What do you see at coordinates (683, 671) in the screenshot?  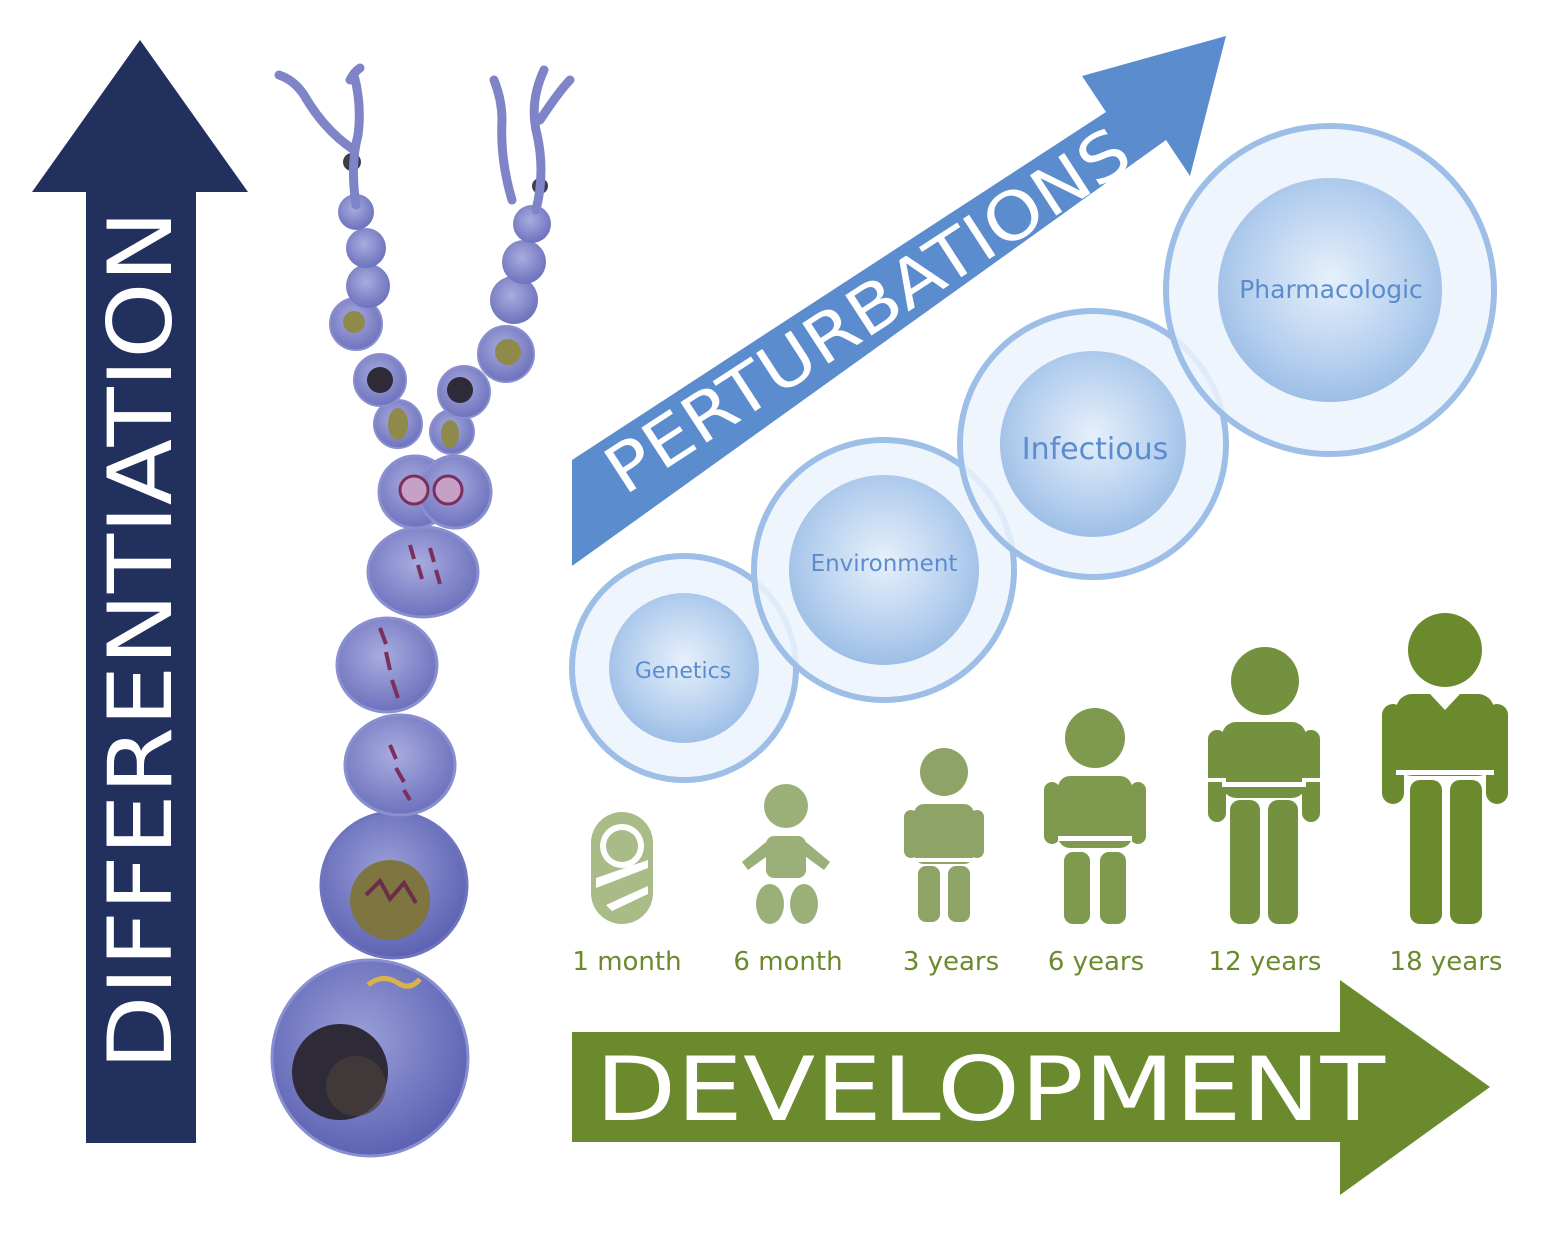 I see `factor-genetics-label: Genetics` at bounding box center [683, 671].